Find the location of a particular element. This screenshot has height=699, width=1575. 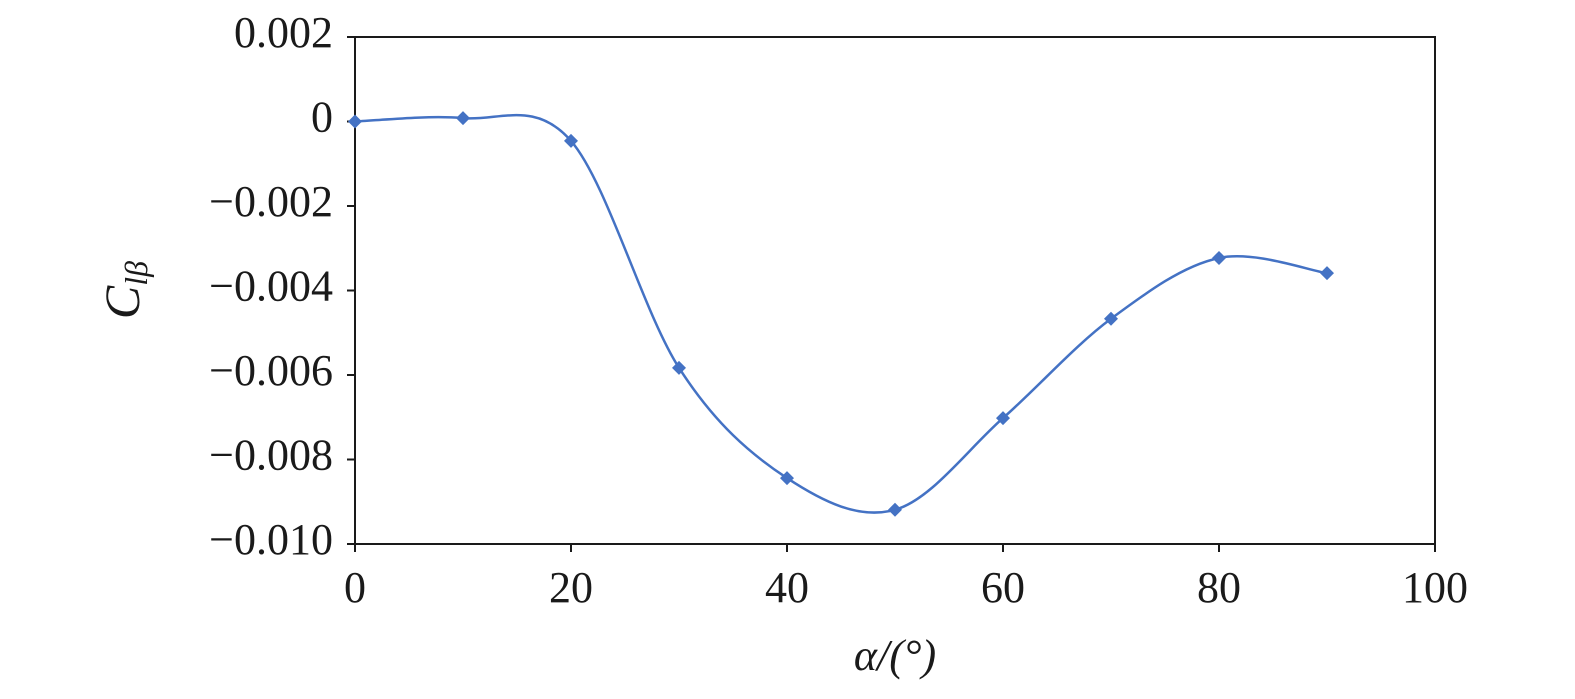

x-tick-label: 0 is located at coordinates (355, 587).